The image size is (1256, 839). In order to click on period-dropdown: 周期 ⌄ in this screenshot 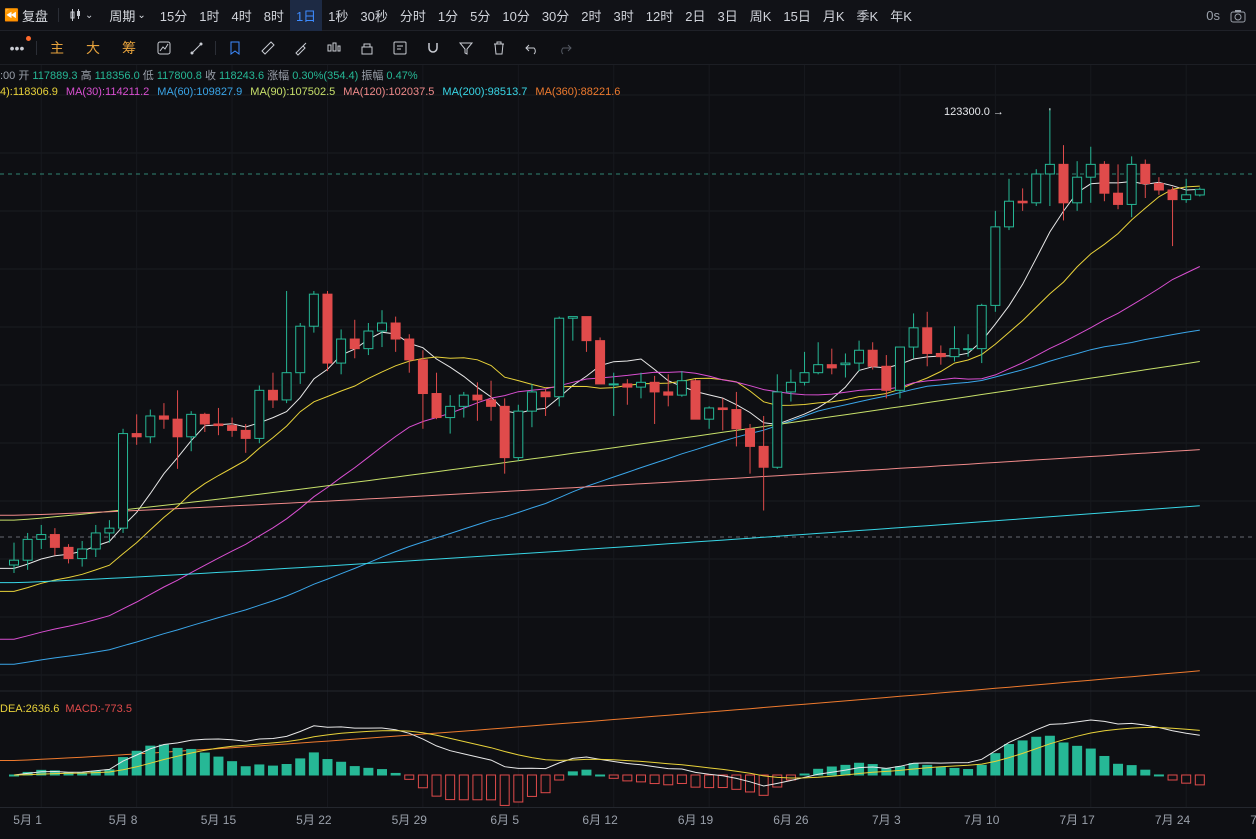, I will do `click(127, 15)`.